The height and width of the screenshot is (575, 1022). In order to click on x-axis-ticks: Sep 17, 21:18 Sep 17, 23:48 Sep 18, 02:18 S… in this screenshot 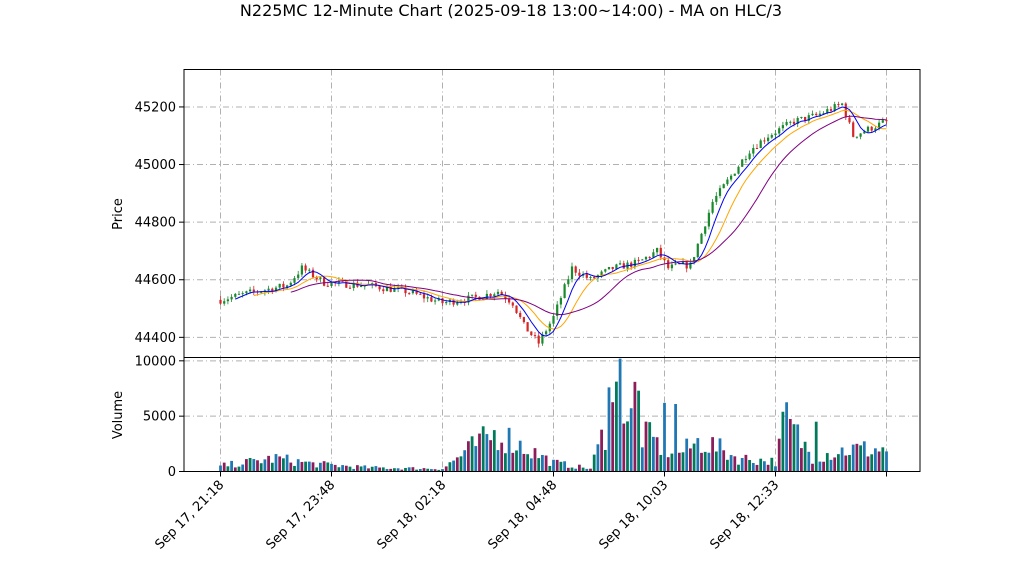, I will do `click(519, 512)`.